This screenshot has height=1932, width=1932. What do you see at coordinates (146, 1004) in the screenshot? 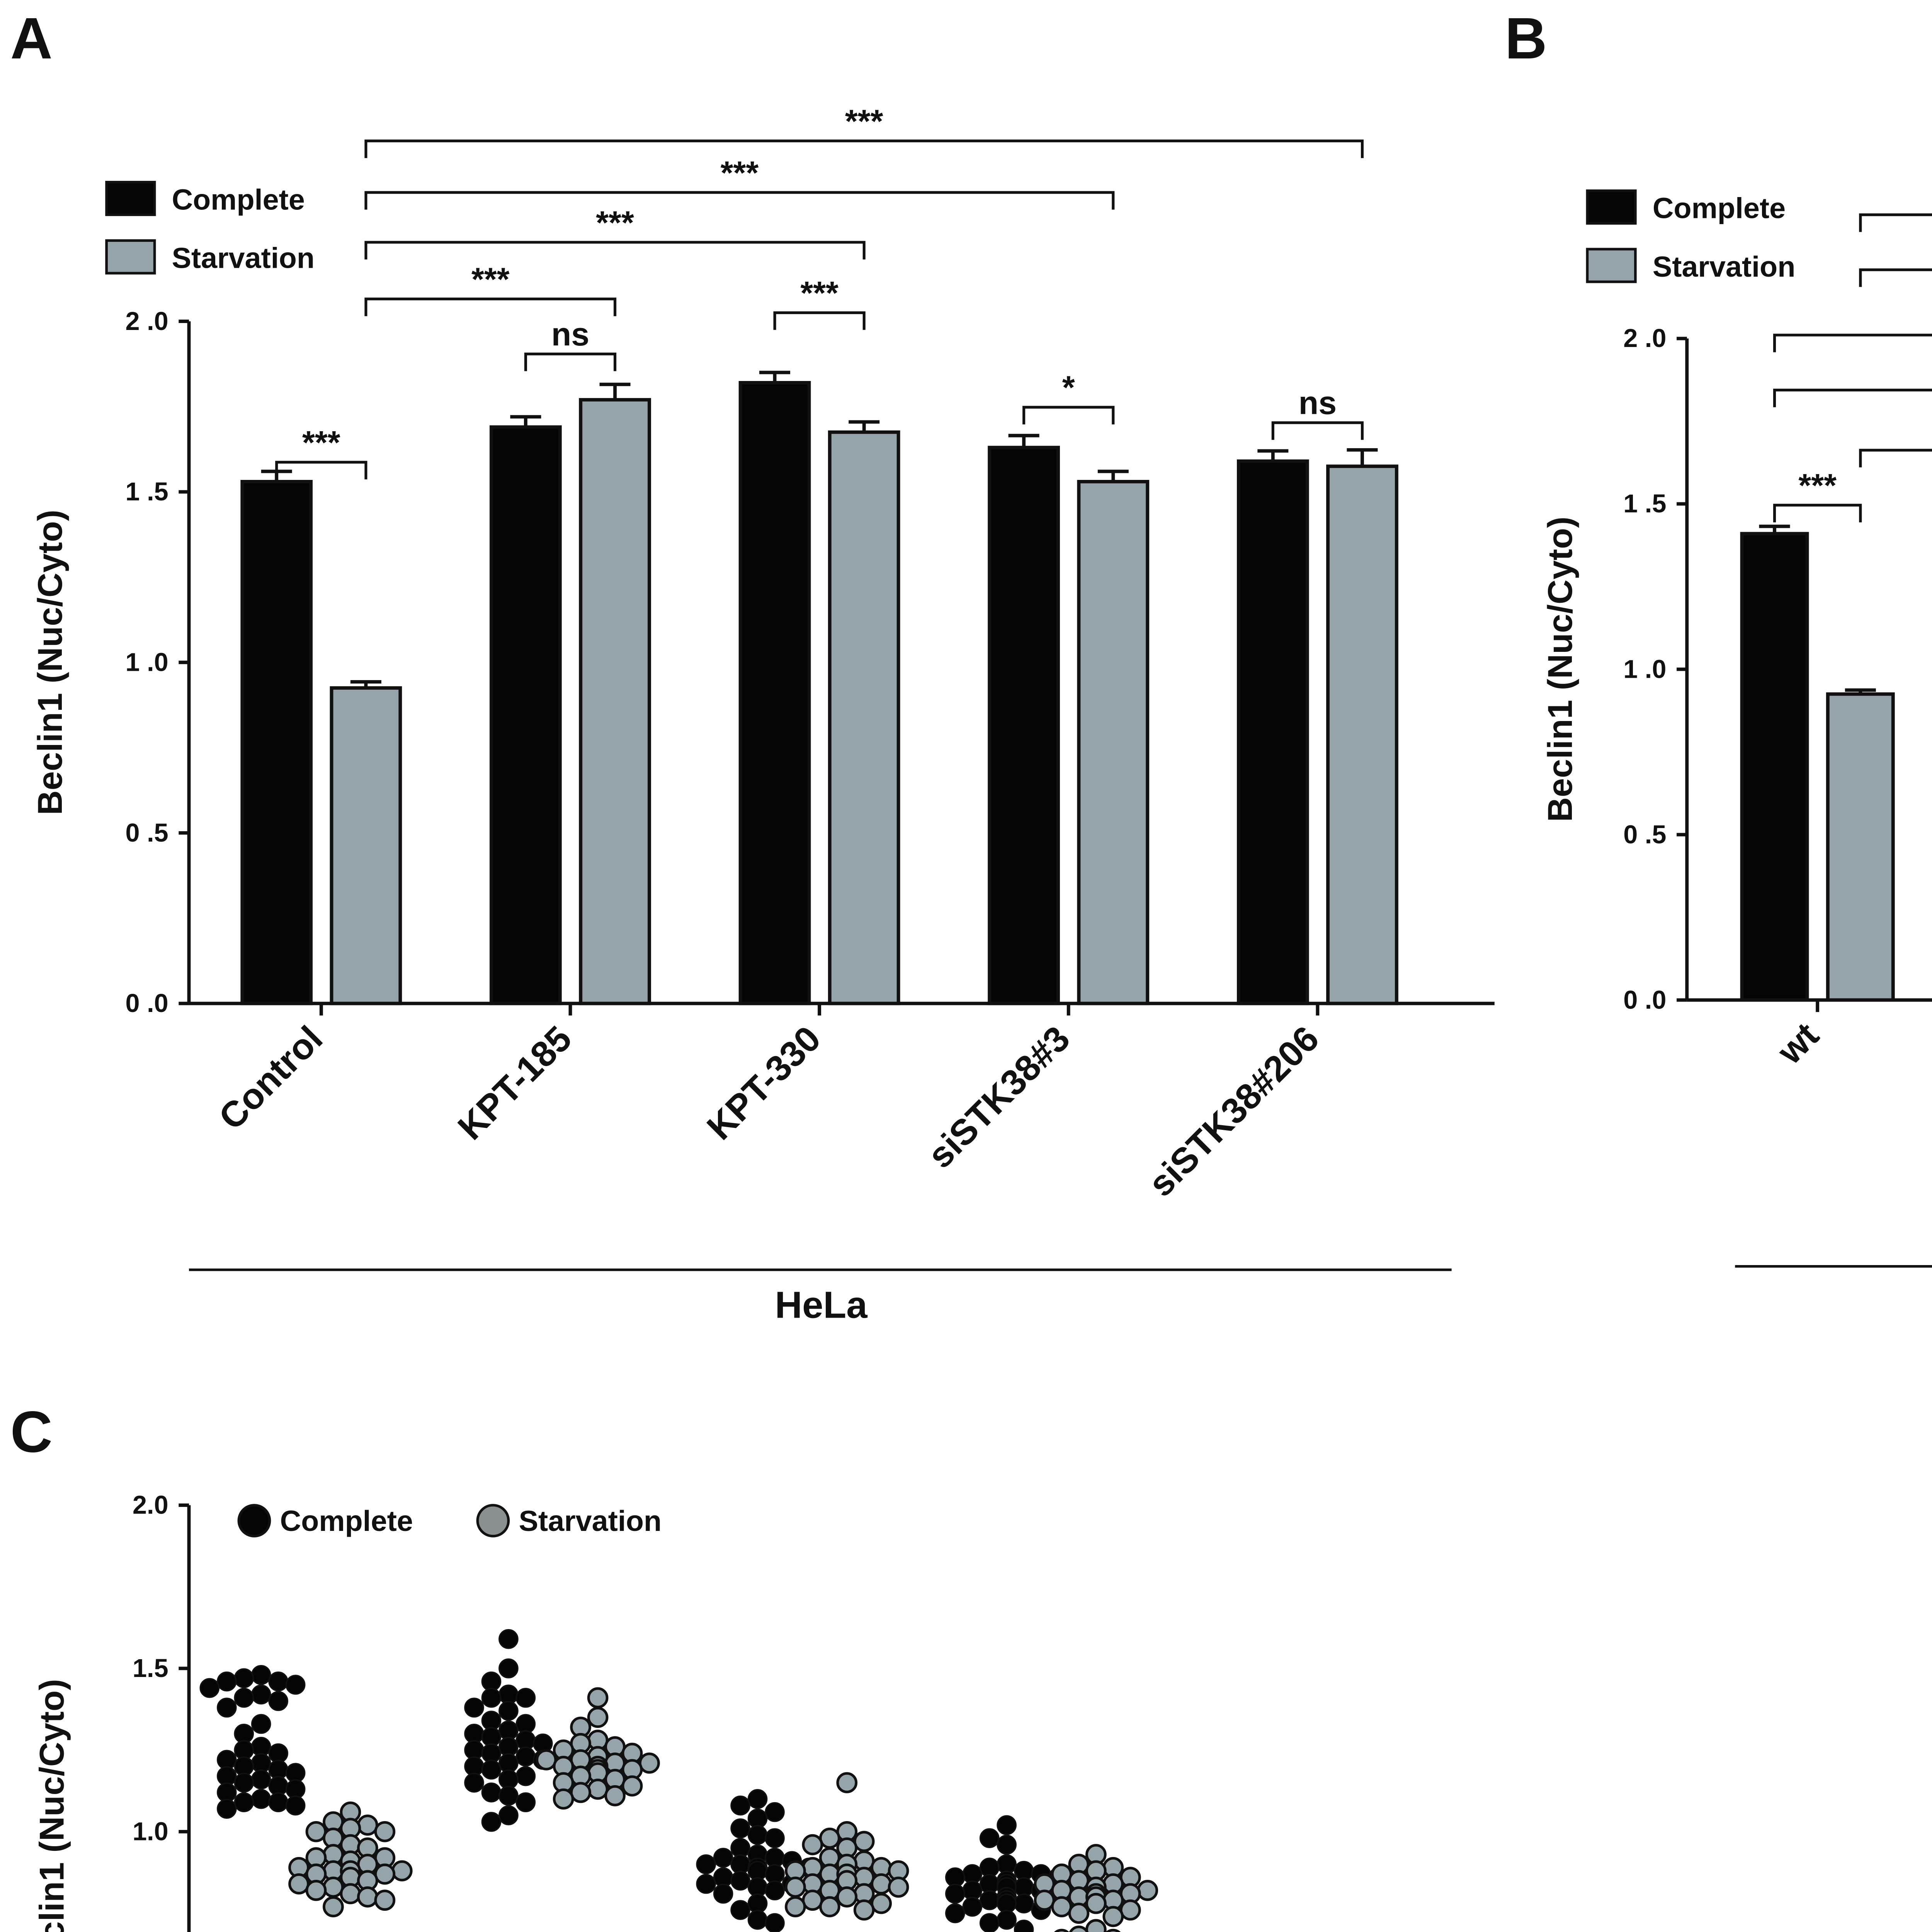
I see `panel-a-y-tick-label: 0 .0` at bounding box center [146, 1004].